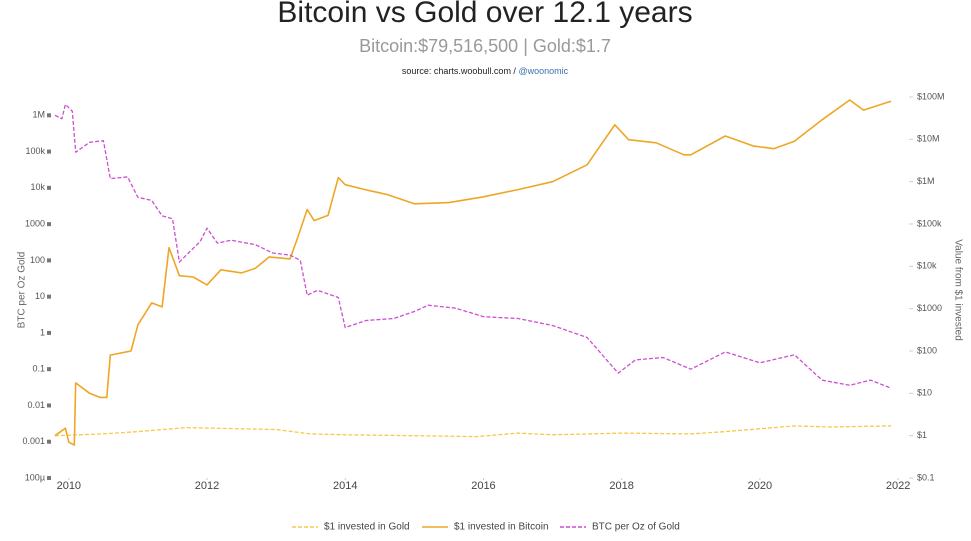 The width and height of the screenshot is (971, 541). What do you see at coordinates (929, 223) in the screenshot?
I see `y2-tick-label: $100k` at bounding box center [929, 223].